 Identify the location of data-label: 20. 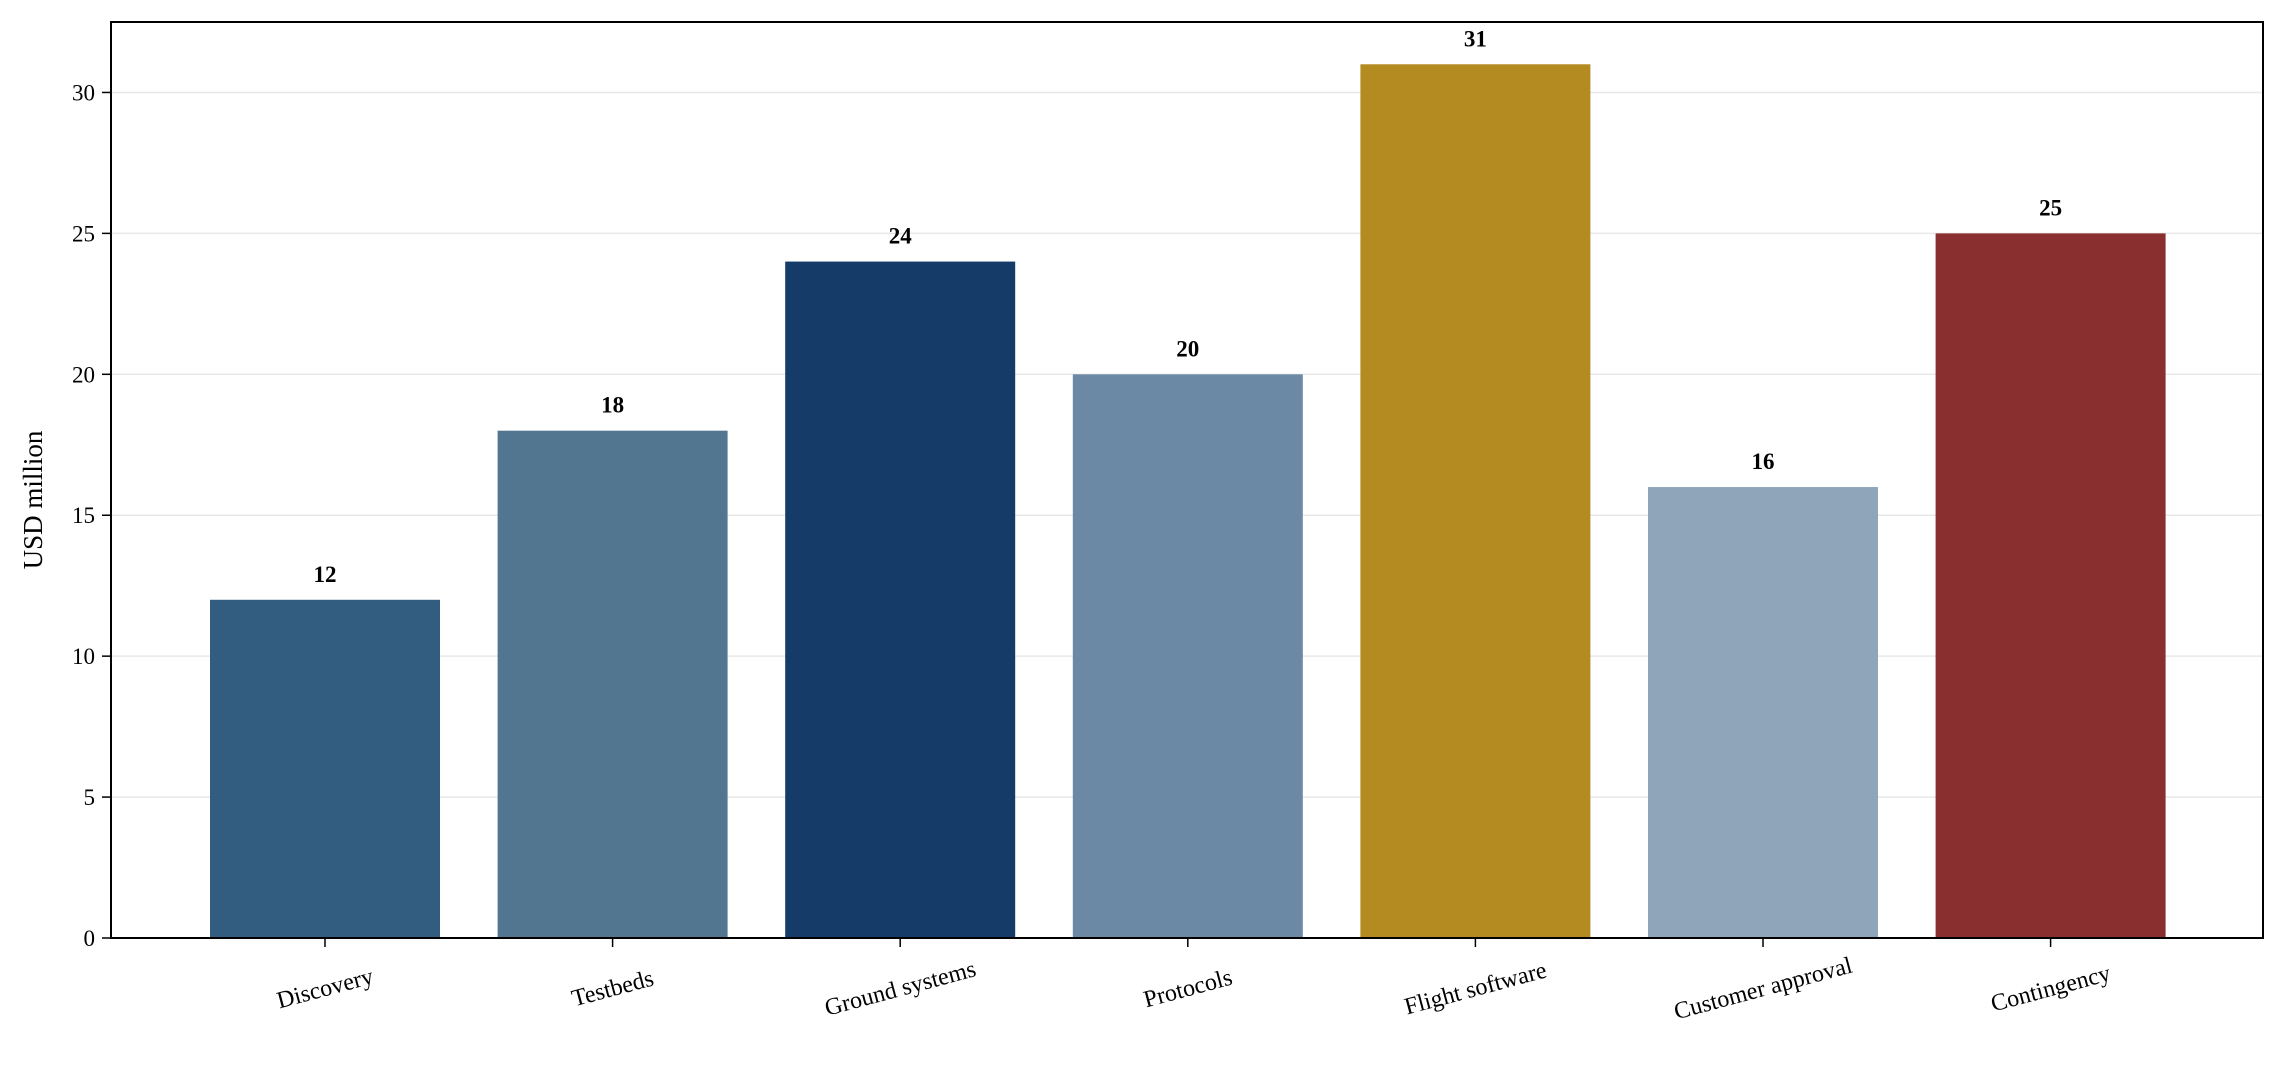
(1187, 348).